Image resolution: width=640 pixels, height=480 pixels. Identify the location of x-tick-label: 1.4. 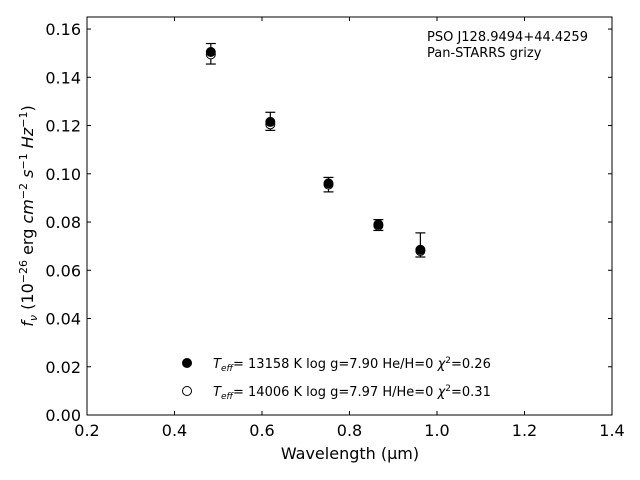
(611, 430).